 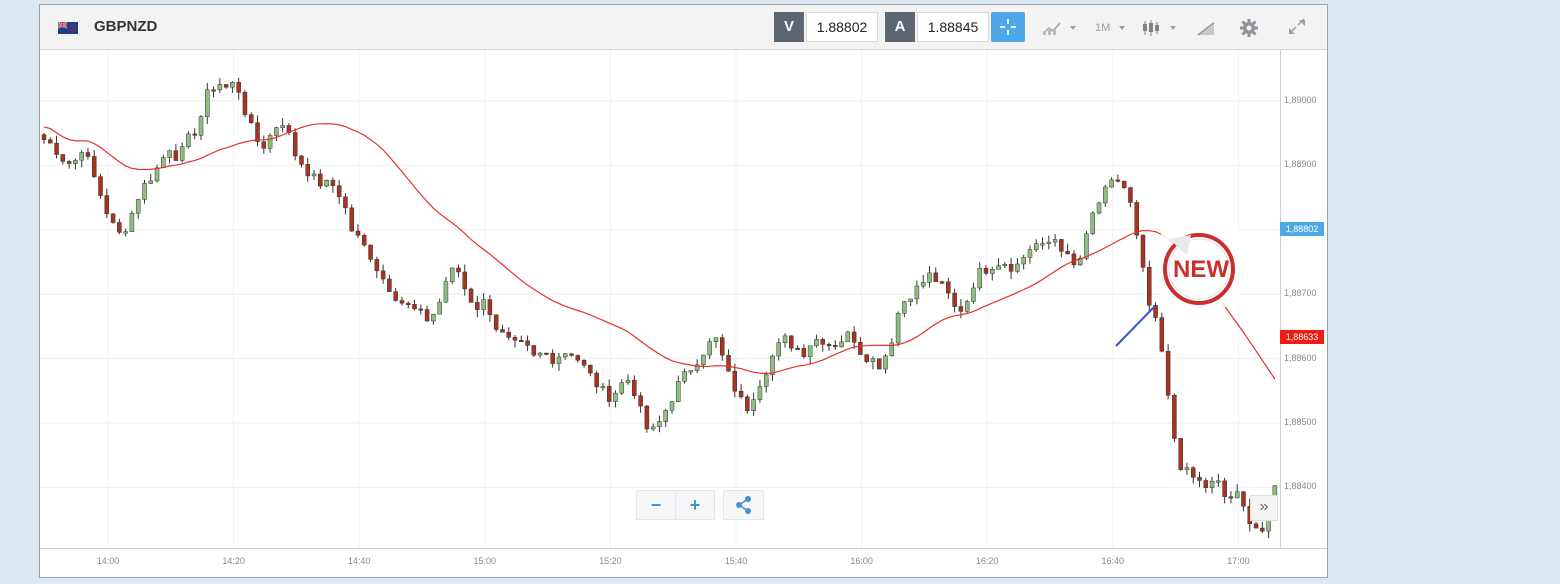 I want to click on instrument-symbol: GBPNZD, so click(x=126, y=26).